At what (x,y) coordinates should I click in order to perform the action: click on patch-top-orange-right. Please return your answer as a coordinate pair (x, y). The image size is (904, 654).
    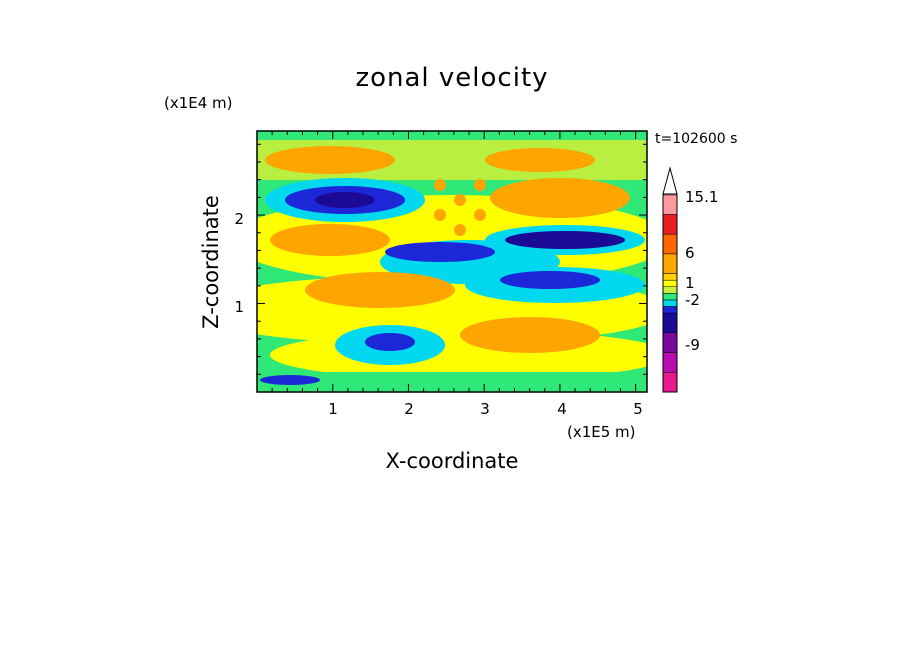
    Looking at the image, I should click on (540, 160).